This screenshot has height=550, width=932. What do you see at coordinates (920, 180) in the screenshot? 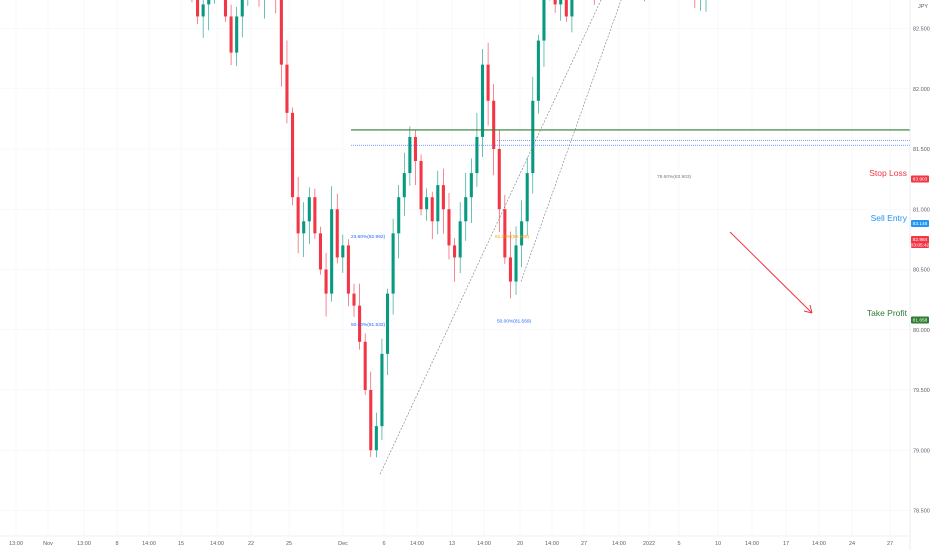
I see `stop-loss-tag-text: 83.903` at bounding box center [920, 180].